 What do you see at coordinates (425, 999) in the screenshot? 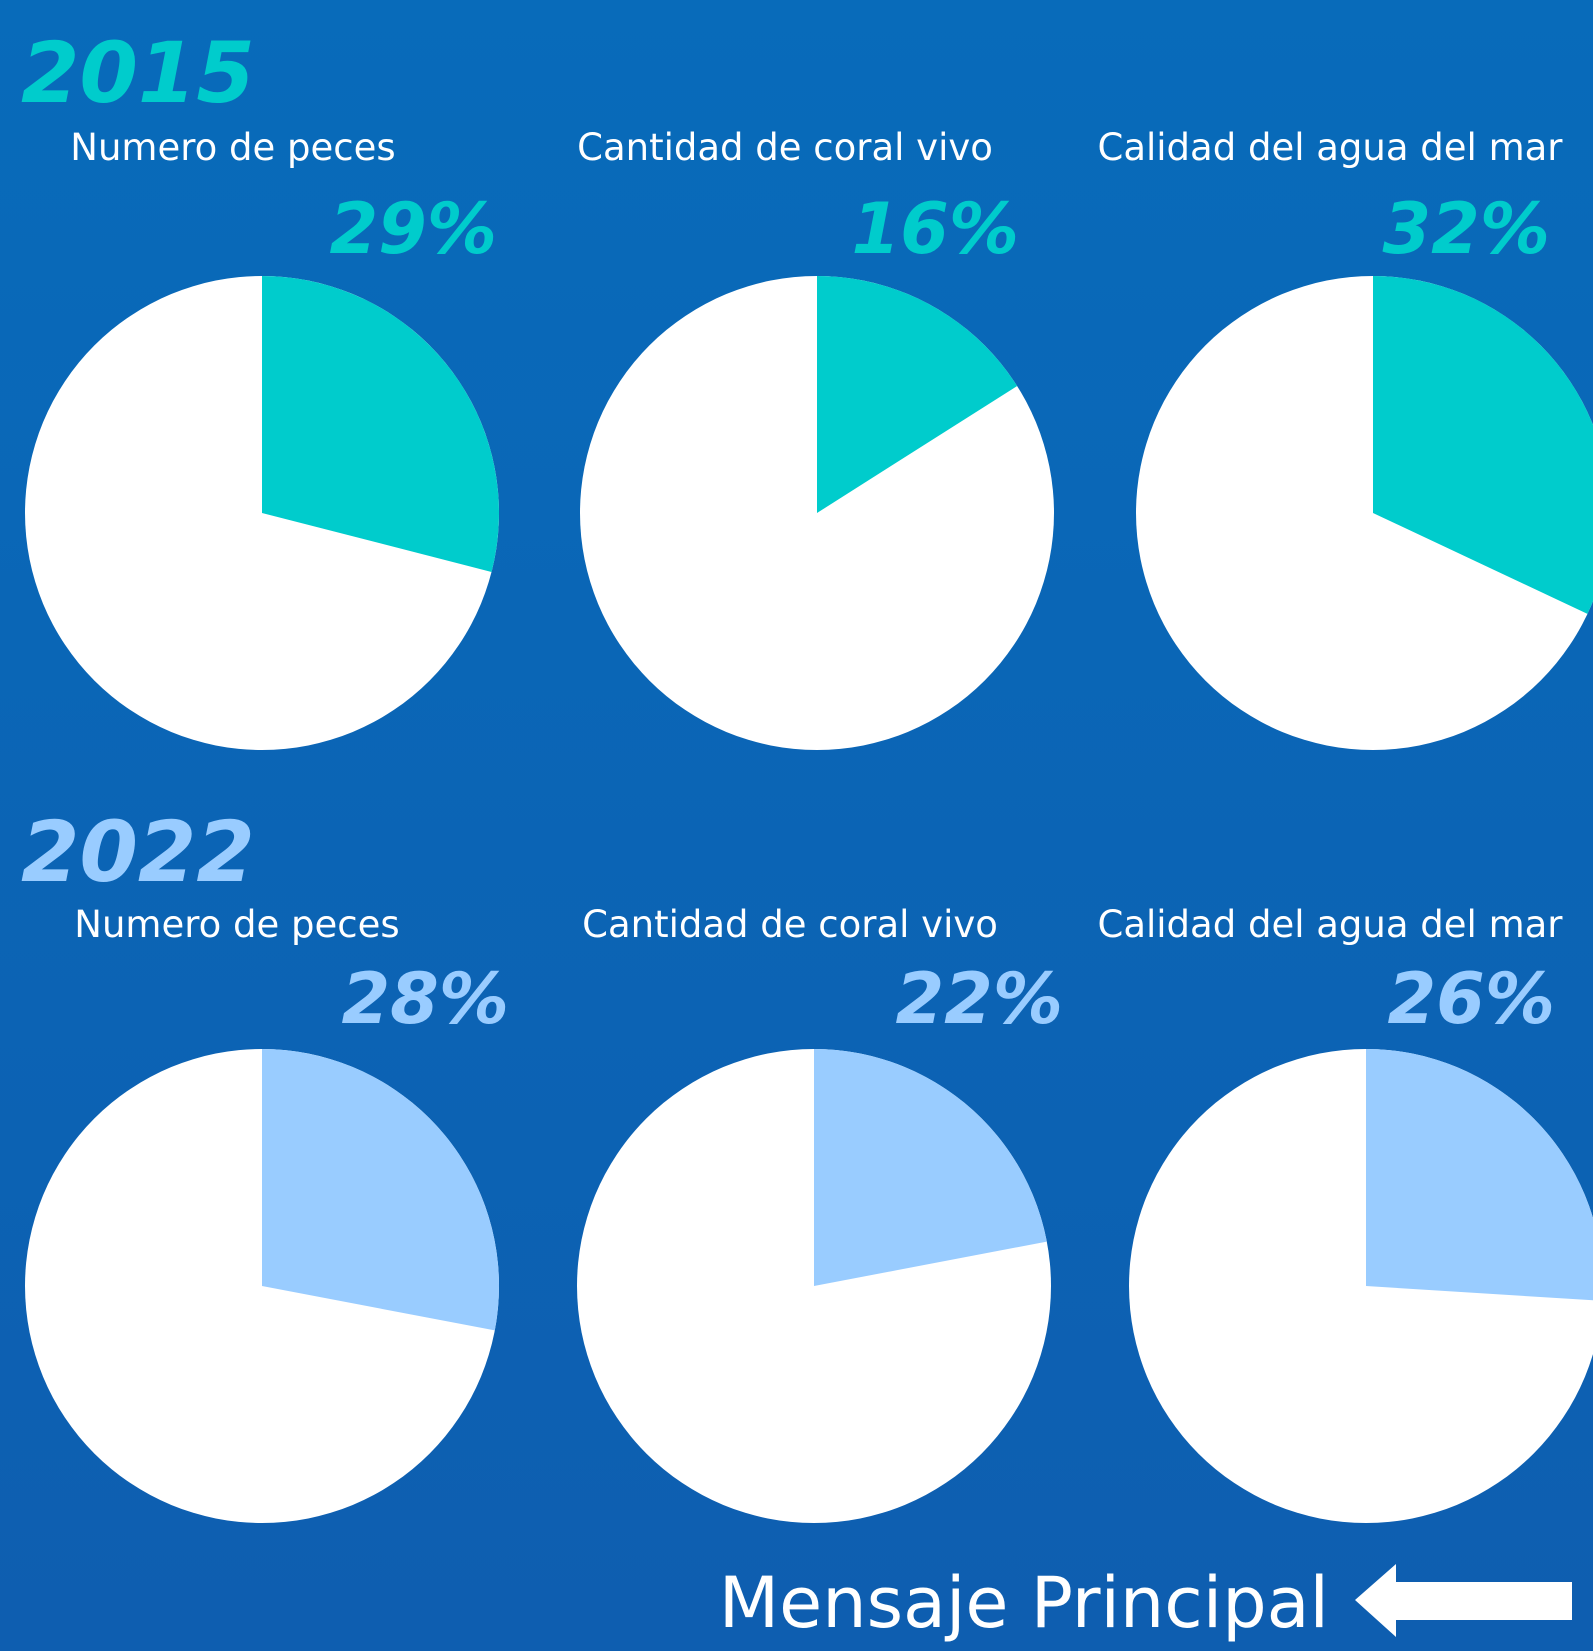
I see `value-label: 28%` at bounding box center [425, 999].